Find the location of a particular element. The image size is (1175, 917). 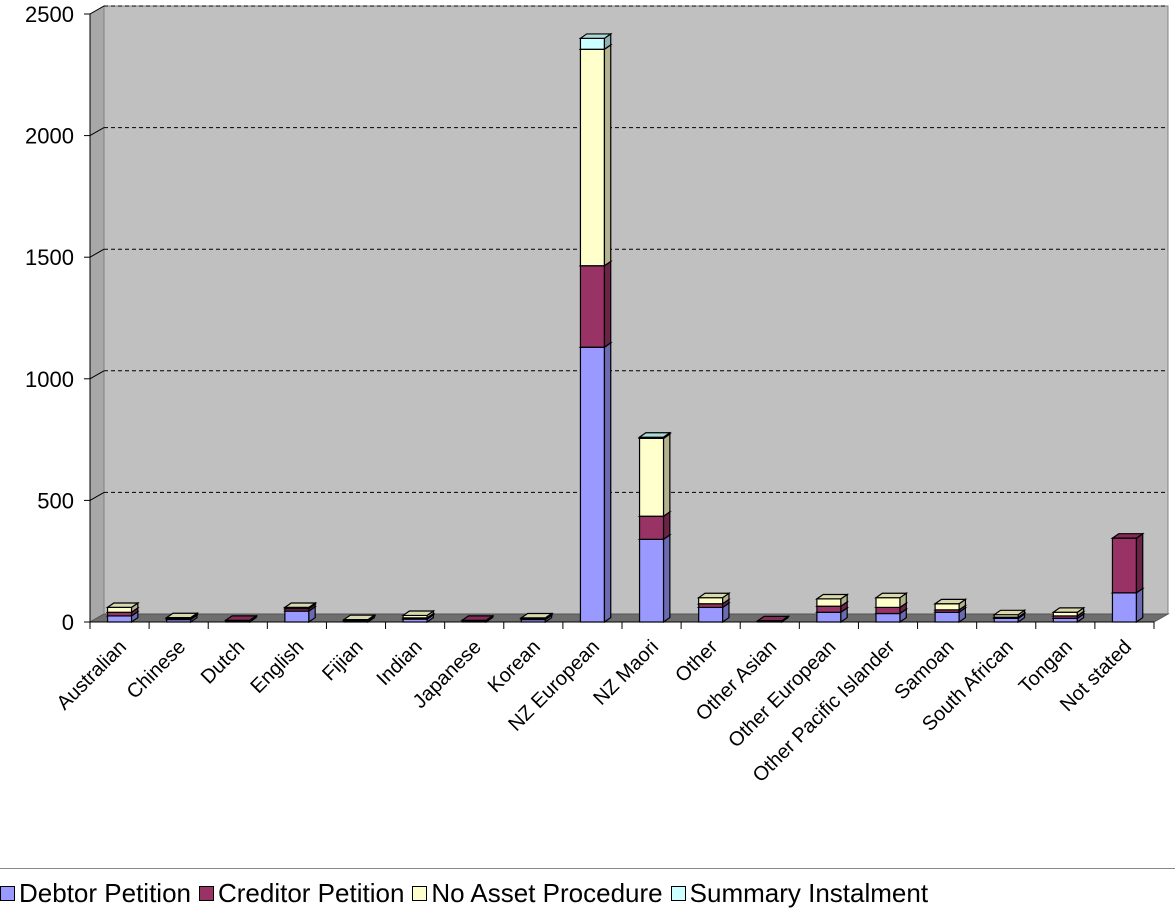

x-tick-label: NZ Maori is located at coordinates (626, 673).